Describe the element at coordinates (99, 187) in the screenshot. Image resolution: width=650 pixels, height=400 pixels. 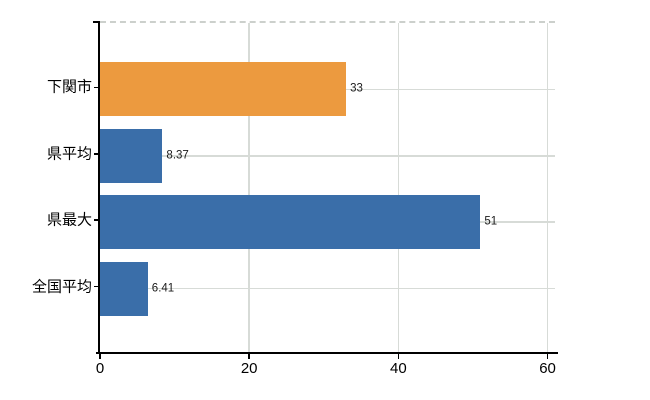
I see `y-axis-line` at that location.